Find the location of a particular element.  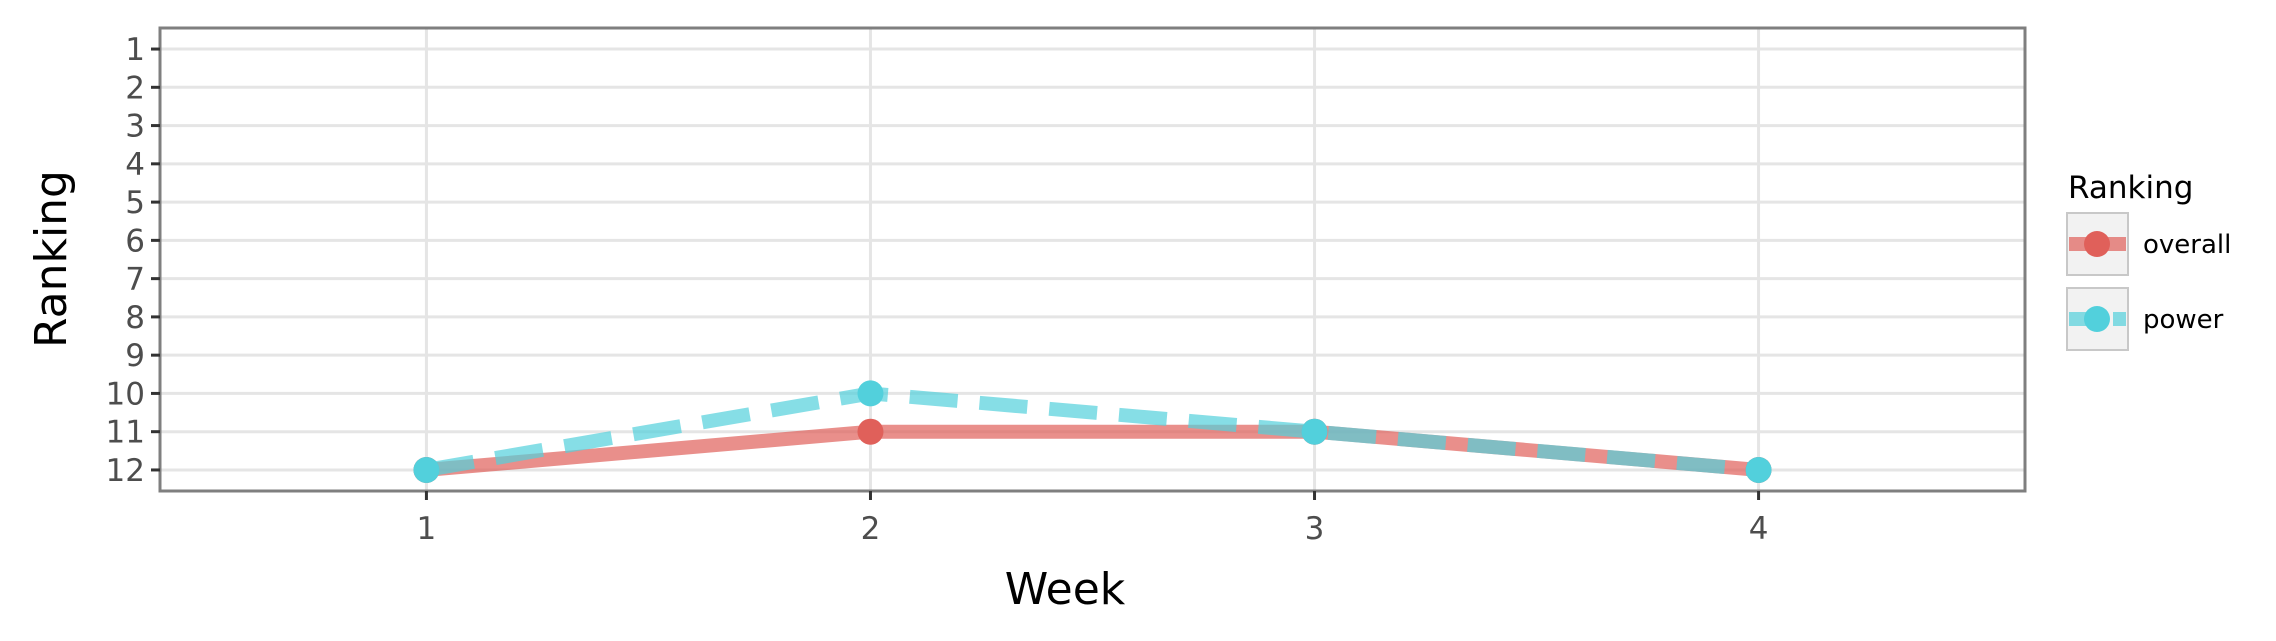

series-layer is located at coordinates (1092, 431).